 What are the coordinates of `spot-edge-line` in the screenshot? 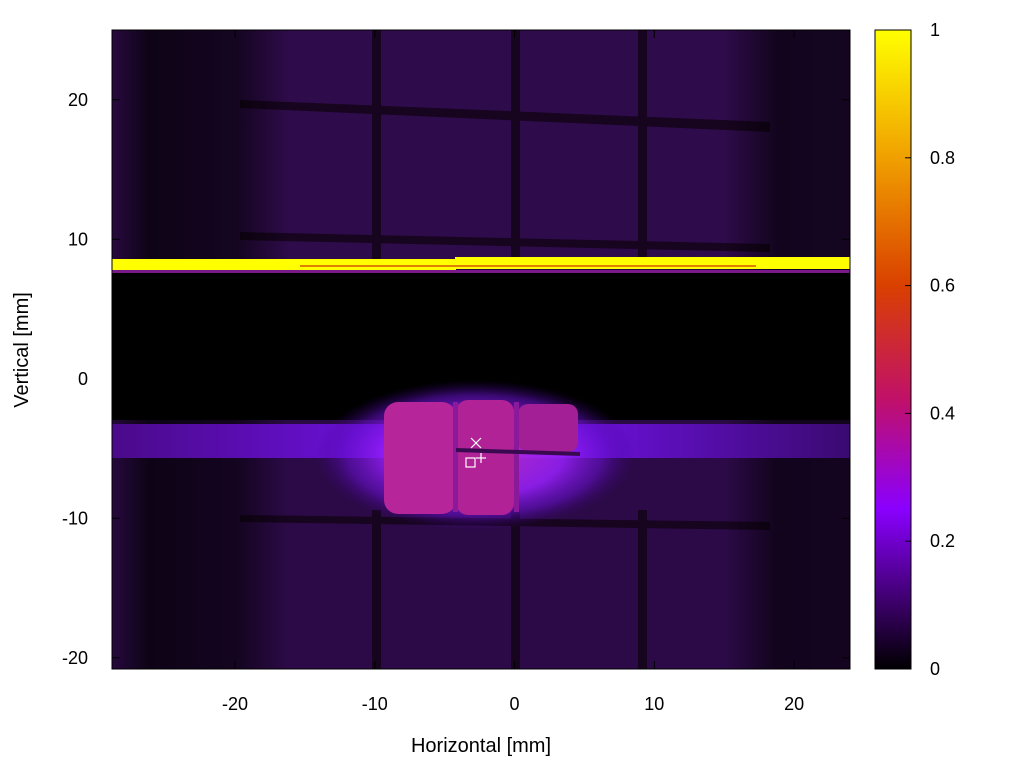 It's located at (518, 452).